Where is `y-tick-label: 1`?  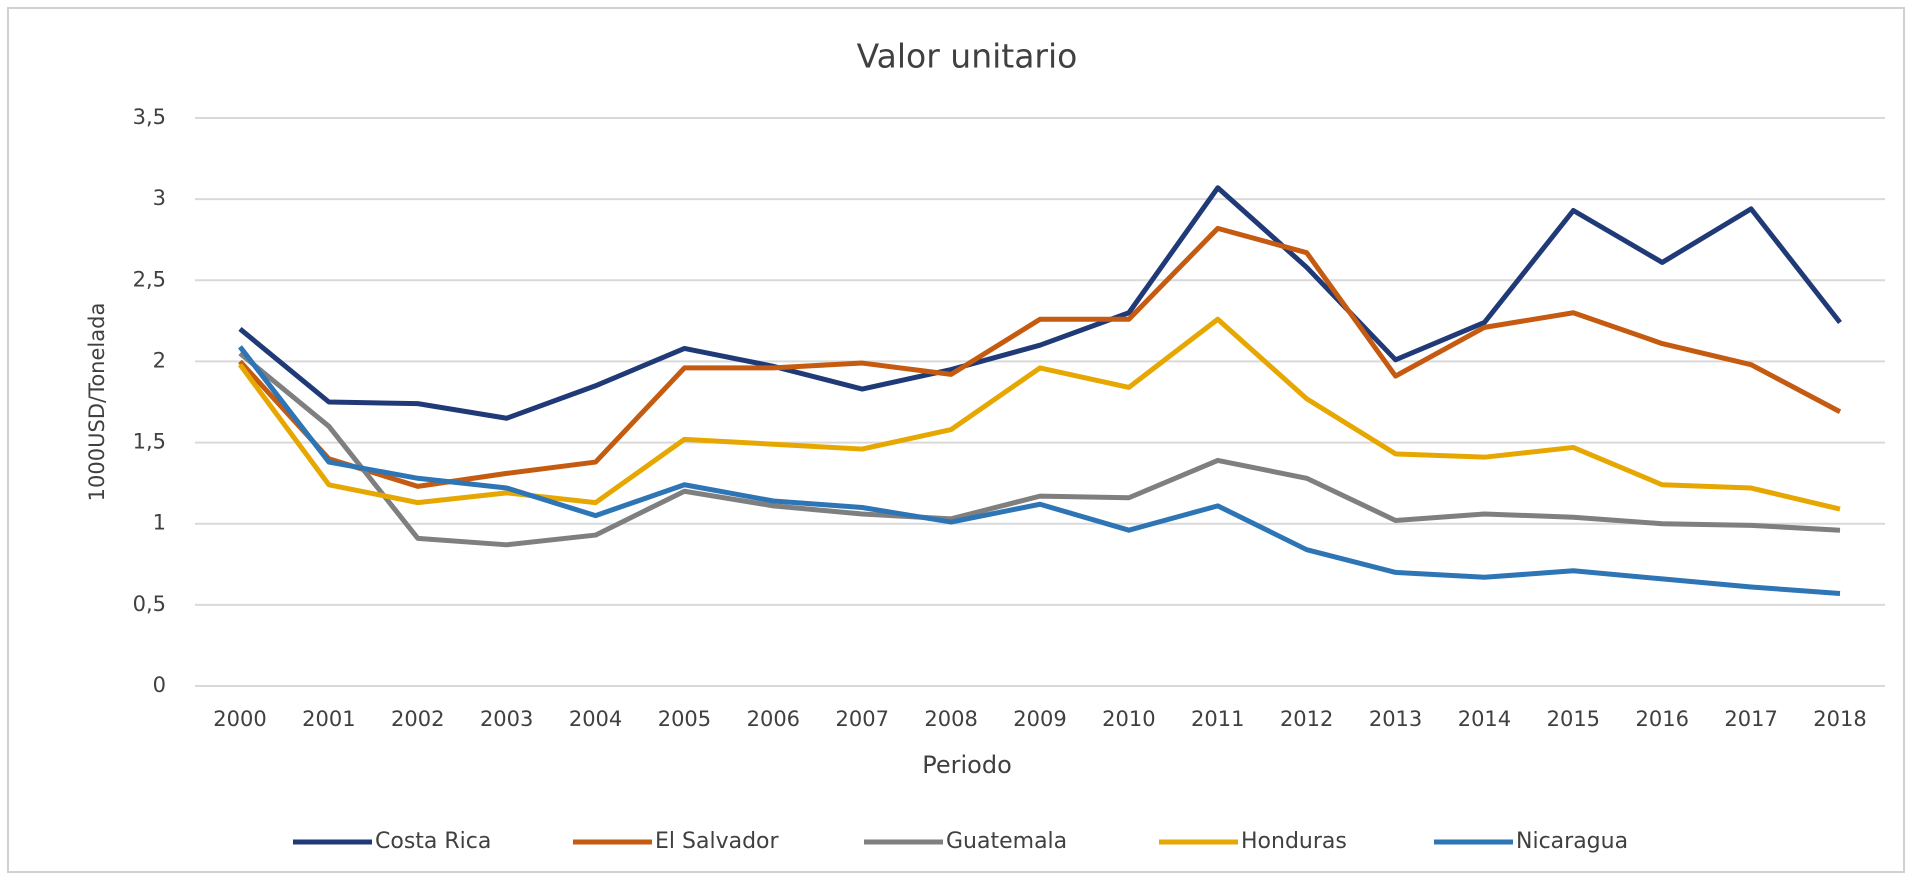 y-tick-label: 1 is located at coordinates (159, 523).